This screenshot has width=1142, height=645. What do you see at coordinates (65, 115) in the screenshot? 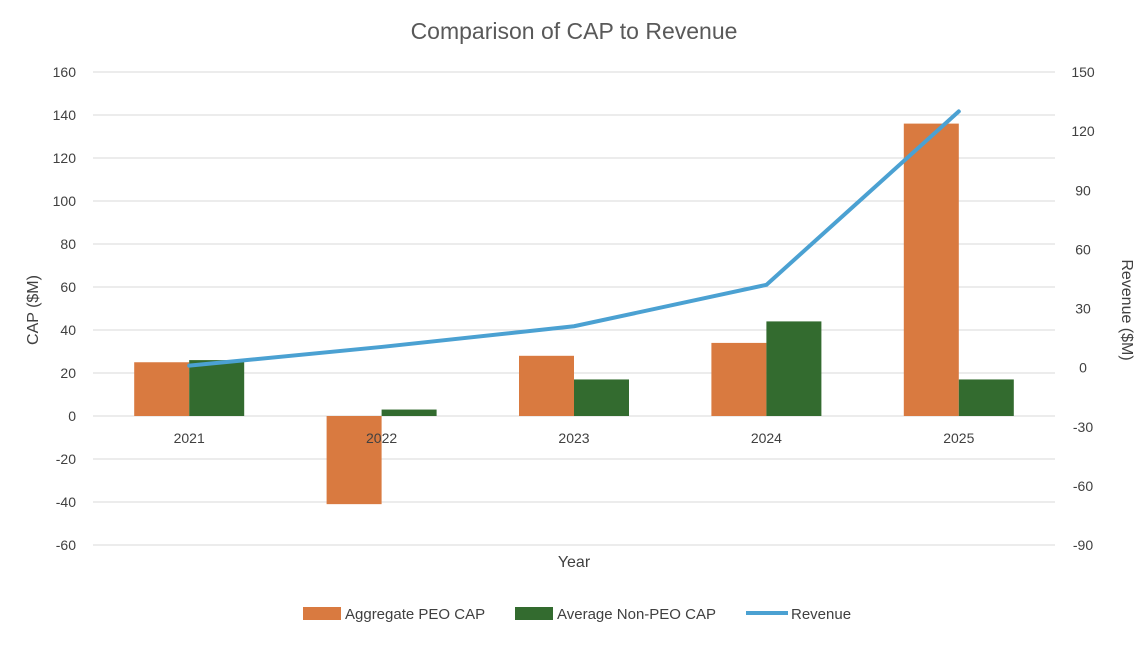
I see `y-tick-label: 140` at bounding box center [65, 115].